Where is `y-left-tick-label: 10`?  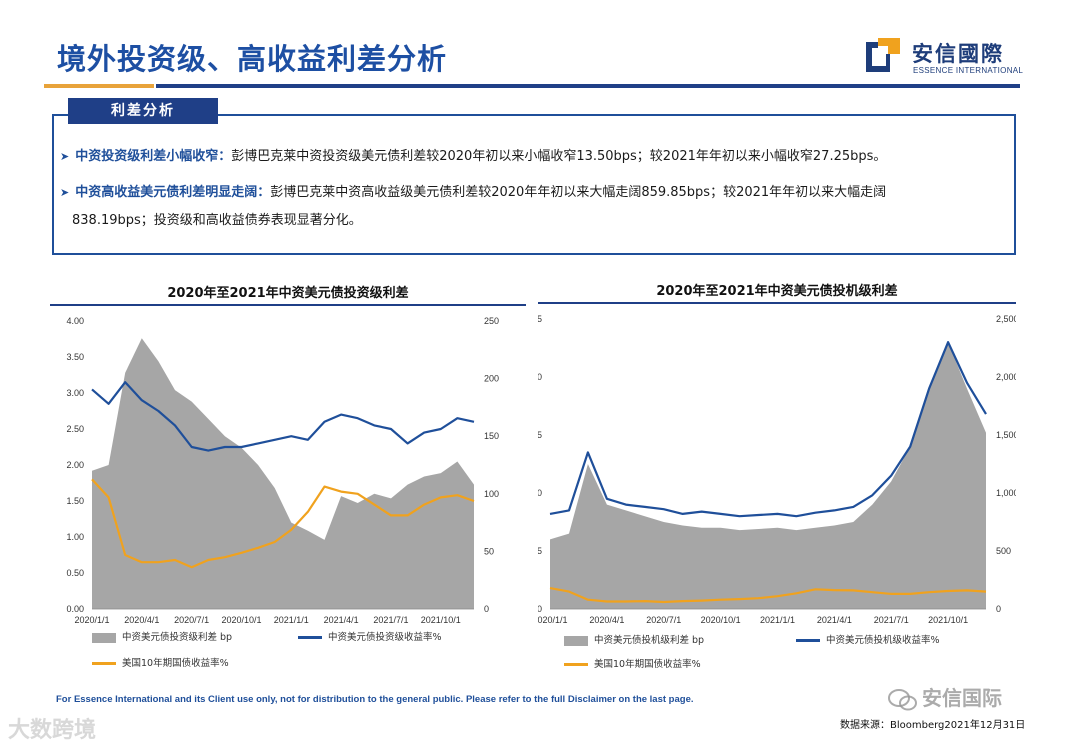 y-left-tick-label: 10 is located at coordinates (540, 493).